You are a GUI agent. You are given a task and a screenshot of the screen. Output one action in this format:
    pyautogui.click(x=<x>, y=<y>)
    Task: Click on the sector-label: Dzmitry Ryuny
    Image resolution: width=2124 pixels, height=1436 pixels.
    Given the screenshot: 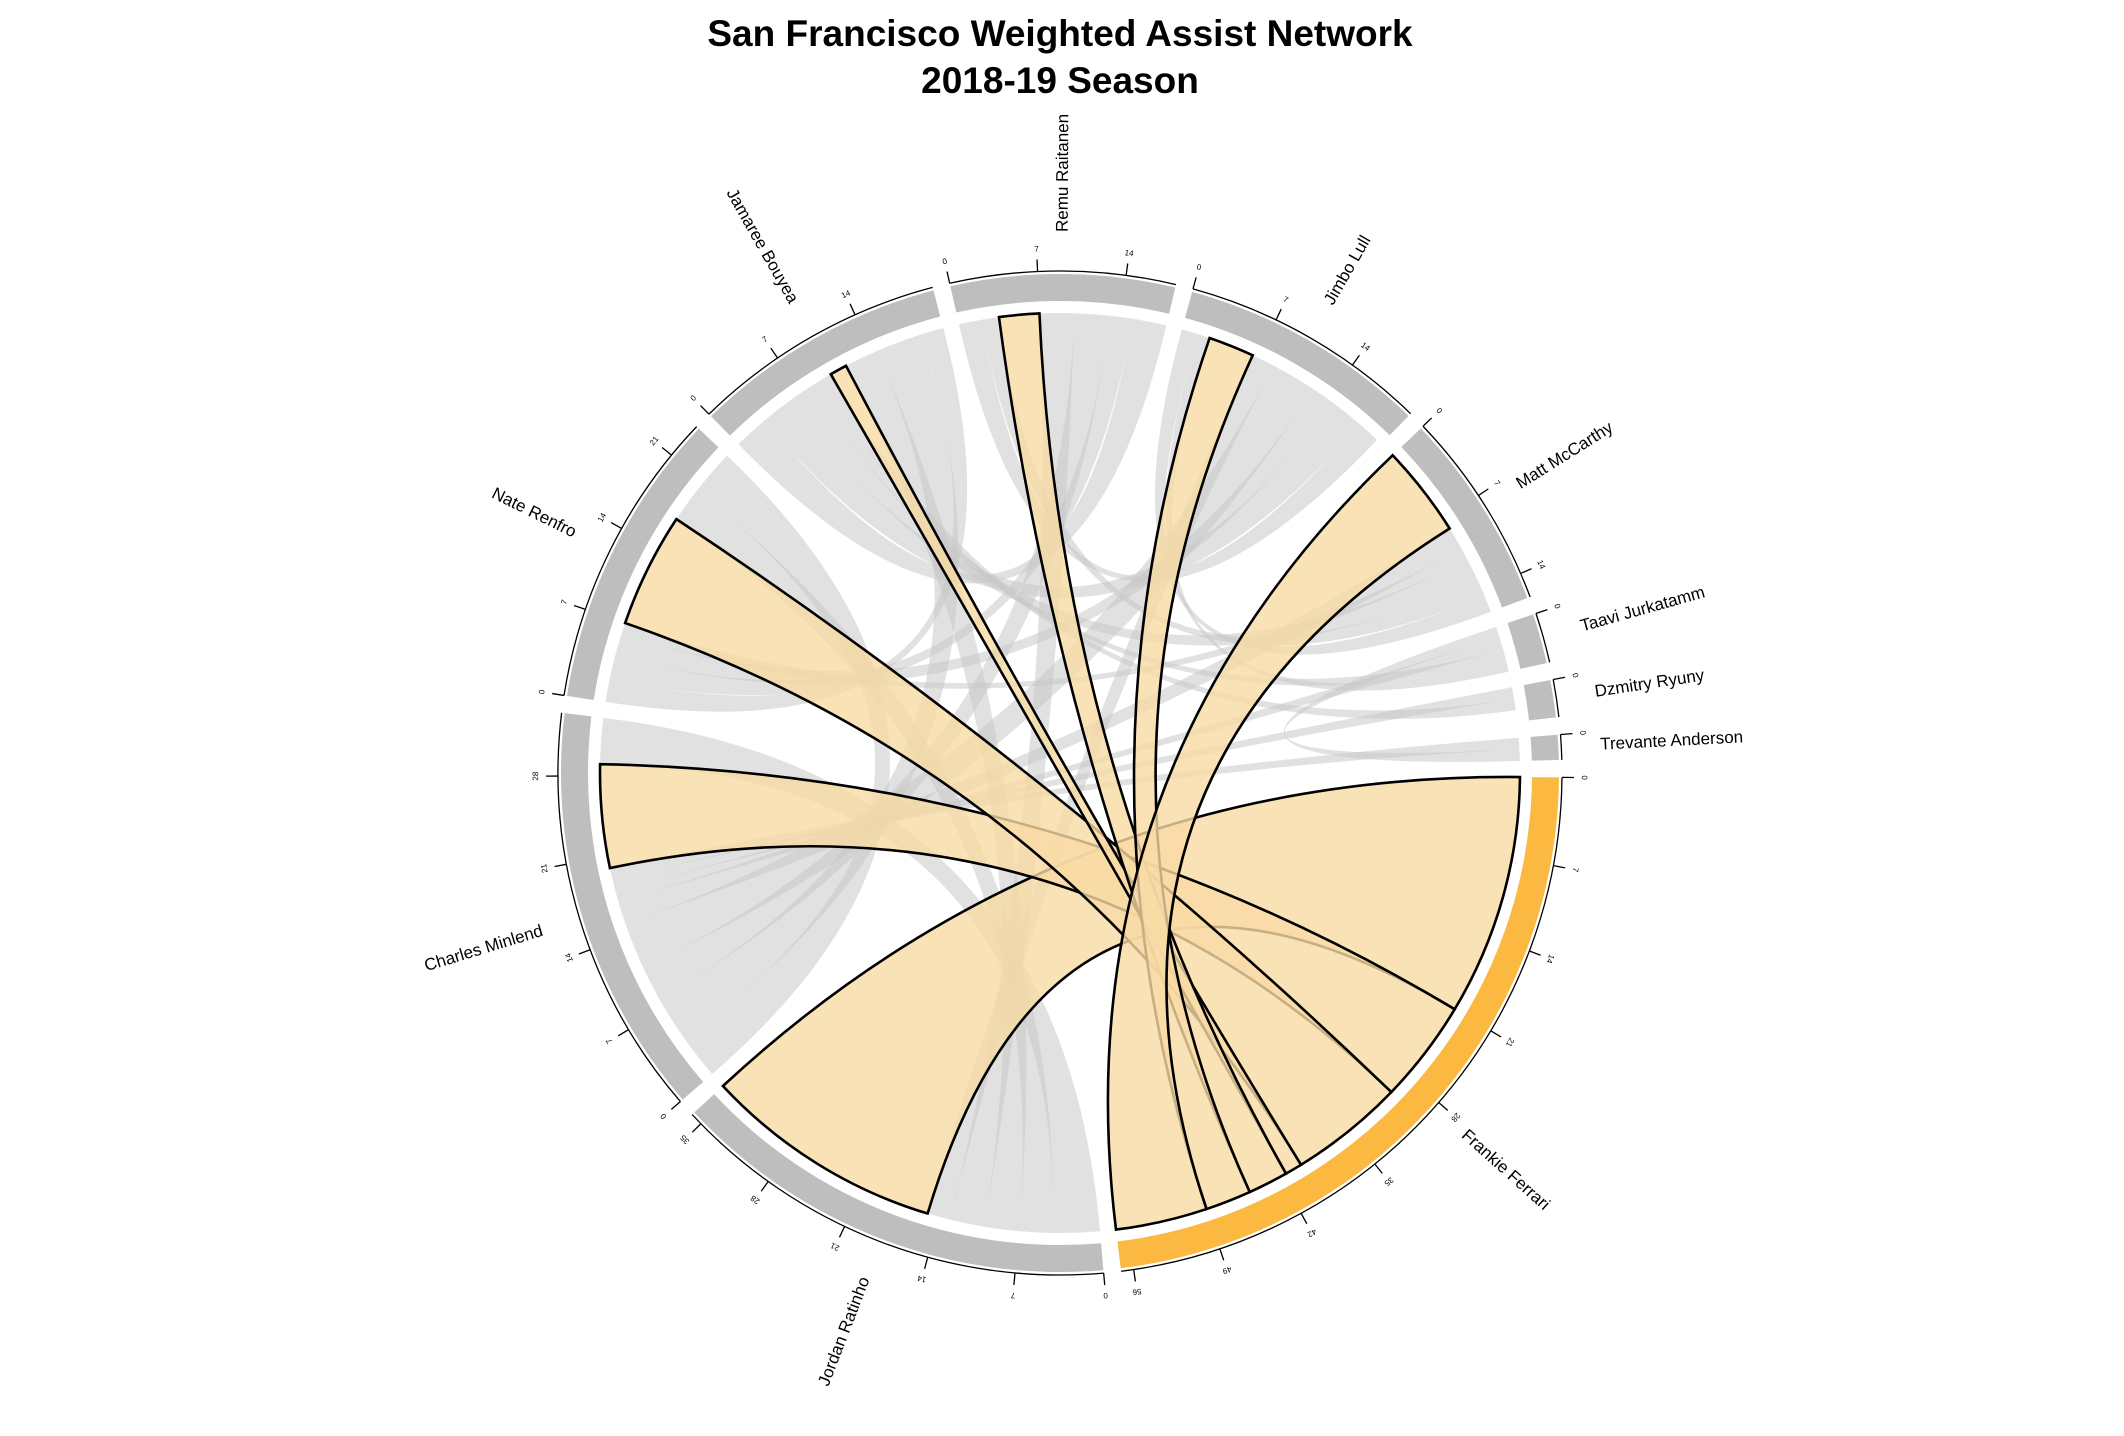 What is the action you would take?
    pyautogui.click(x=1649, y=682)
    